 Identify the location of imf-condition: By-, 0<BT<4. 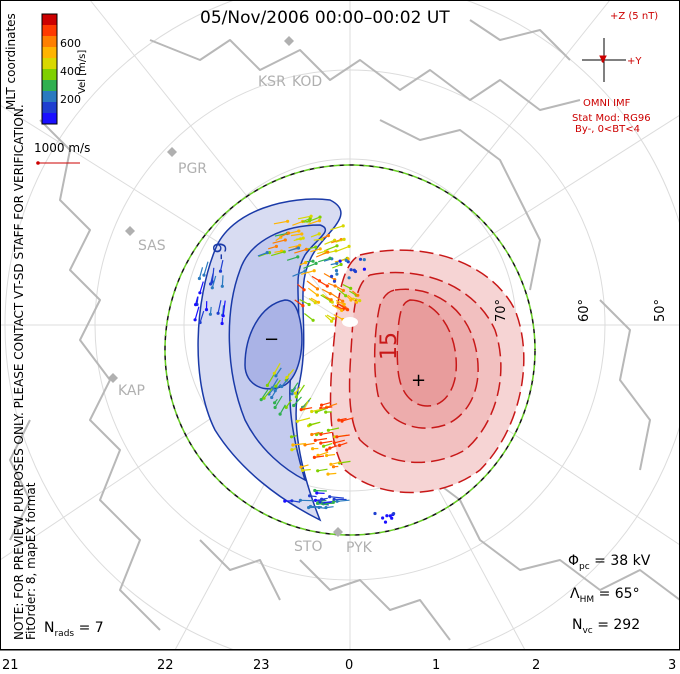
(608, 129).